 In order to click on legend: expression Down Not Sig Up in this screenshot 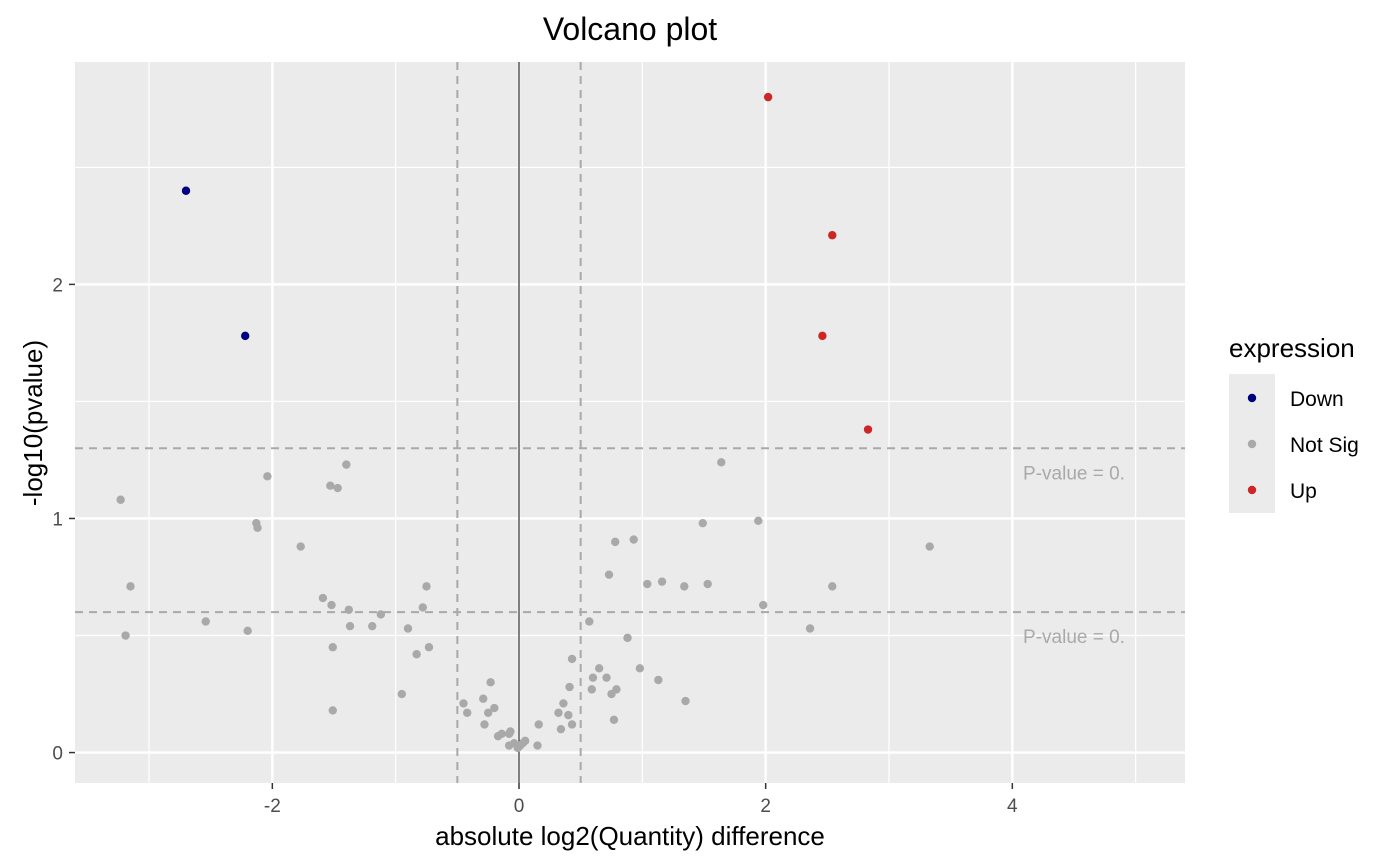, I will do `click(1294, 423)`.